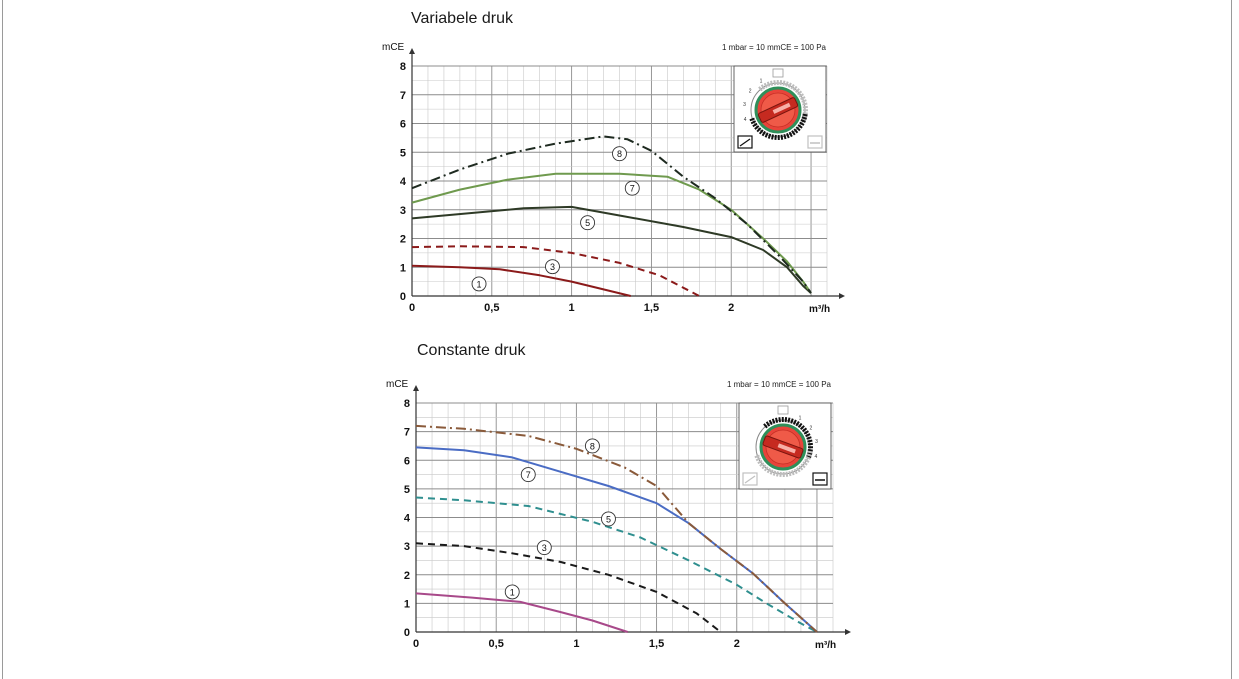 The image size is (1239, 679). Describe the element at coordinates (815, 457) in the screenshot. I see `dial-scale-mark: 4` at that location.